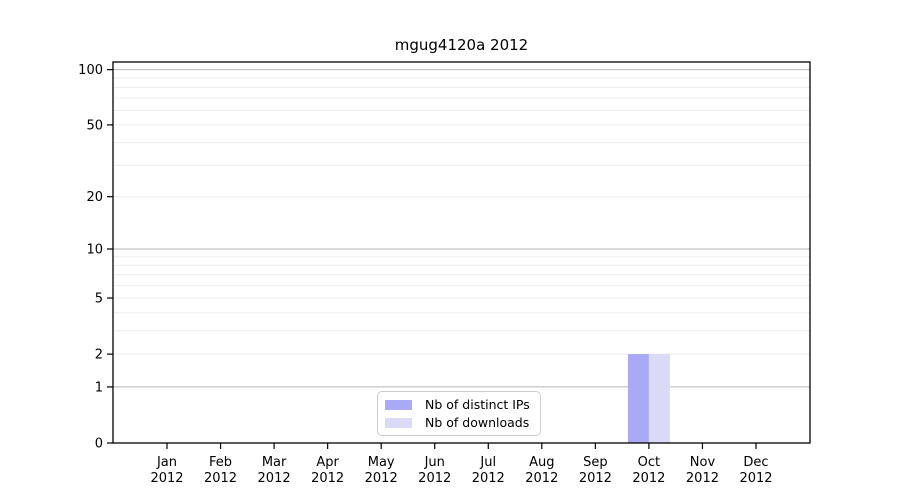 The image size is (900, 500). I want to click on legend-item-distinct-ips: Nb of distinct IPs, so click(459, 404).